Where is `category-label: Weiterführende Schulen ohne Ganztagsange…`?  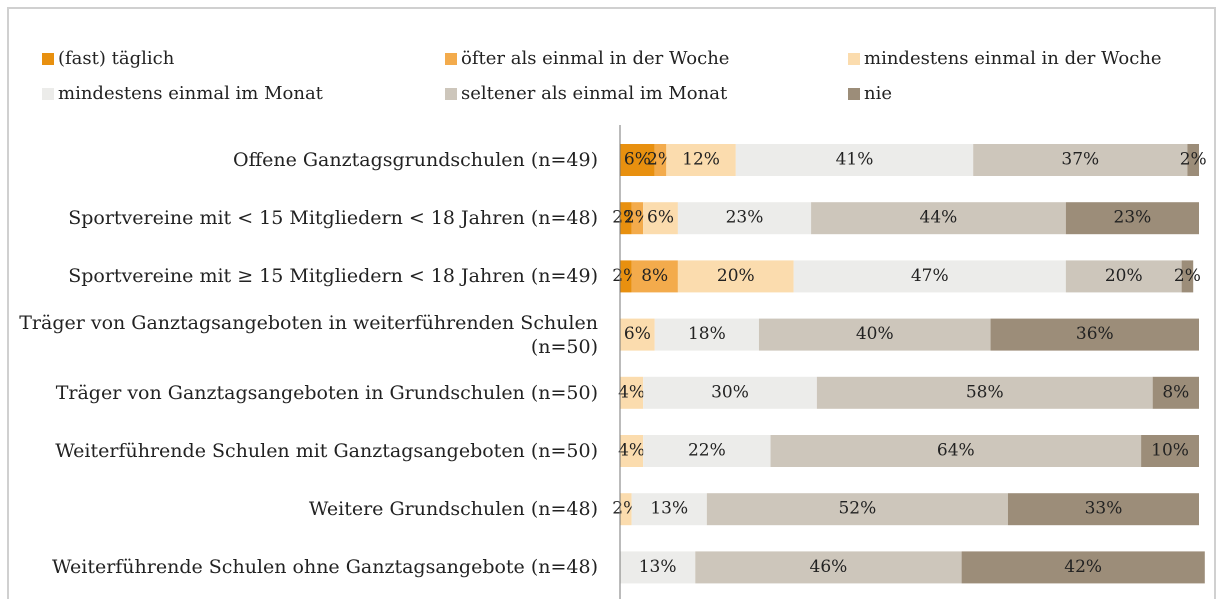
category-label: Weiterführende Schulen ohne Ganztagsange… is located at coordinates (325, 567).